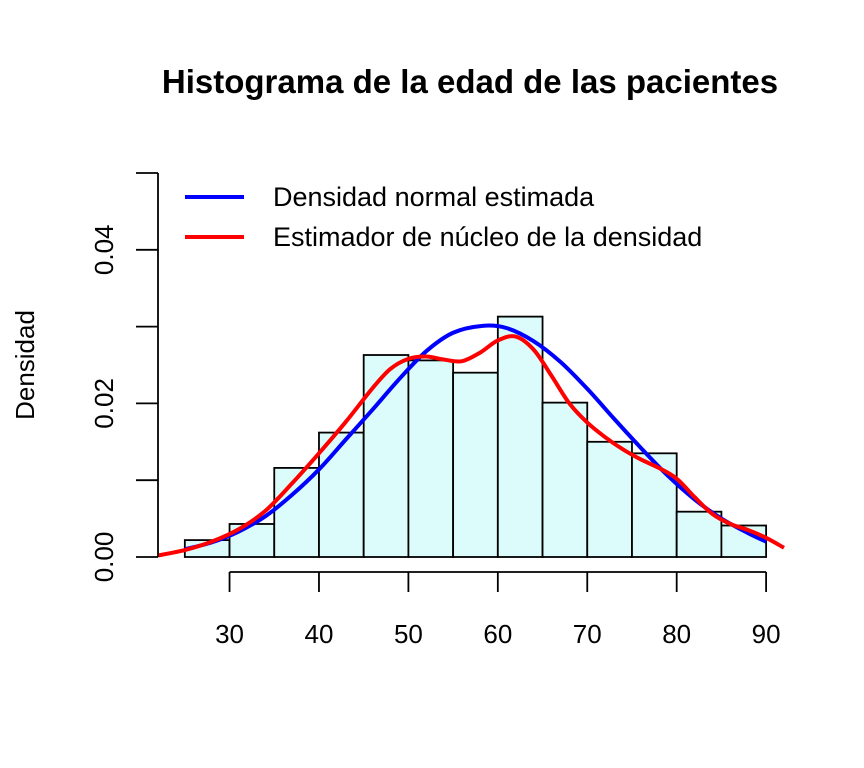 Image resolution: width=864 pixels, height=768 pixels. I want to click on x-tick-label: 30, so click(229, 634).